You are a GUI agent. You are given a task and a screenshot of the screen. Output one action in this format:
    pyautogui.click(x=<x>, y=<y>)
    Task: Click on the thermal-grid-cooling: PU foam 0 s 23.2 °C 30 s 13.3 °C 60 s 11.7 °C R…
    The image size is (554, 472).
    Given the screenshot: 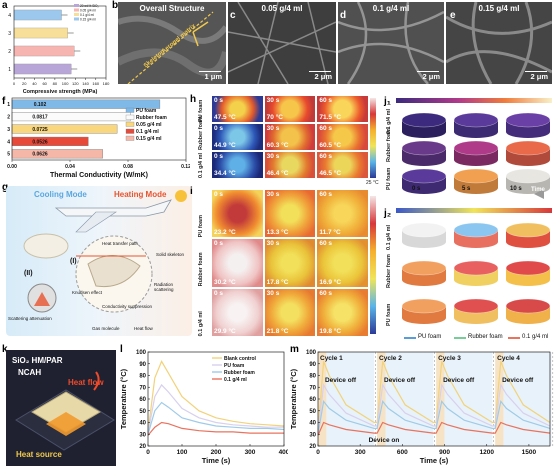 What is the action you would take?
    pyautogui.click(x=284, y=264)
    